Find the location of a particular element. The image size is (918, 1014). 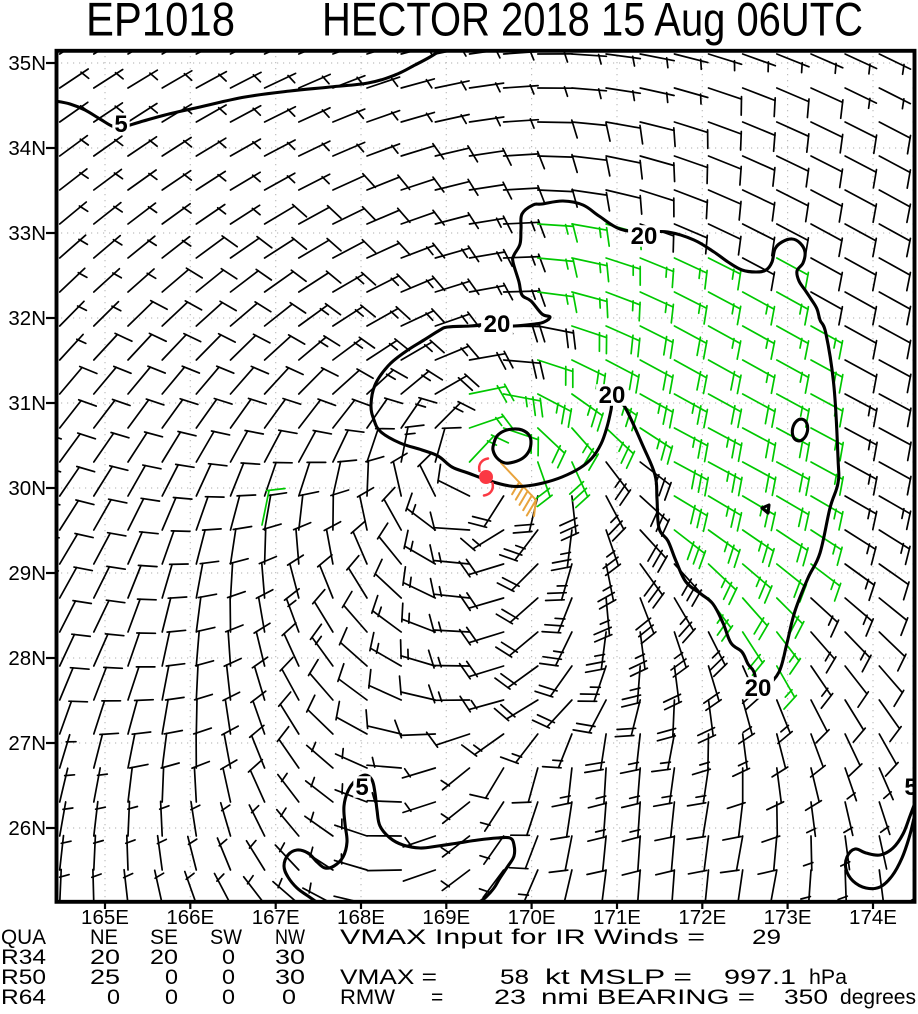

svg-text: 32N is located at coordinates (27, 318).